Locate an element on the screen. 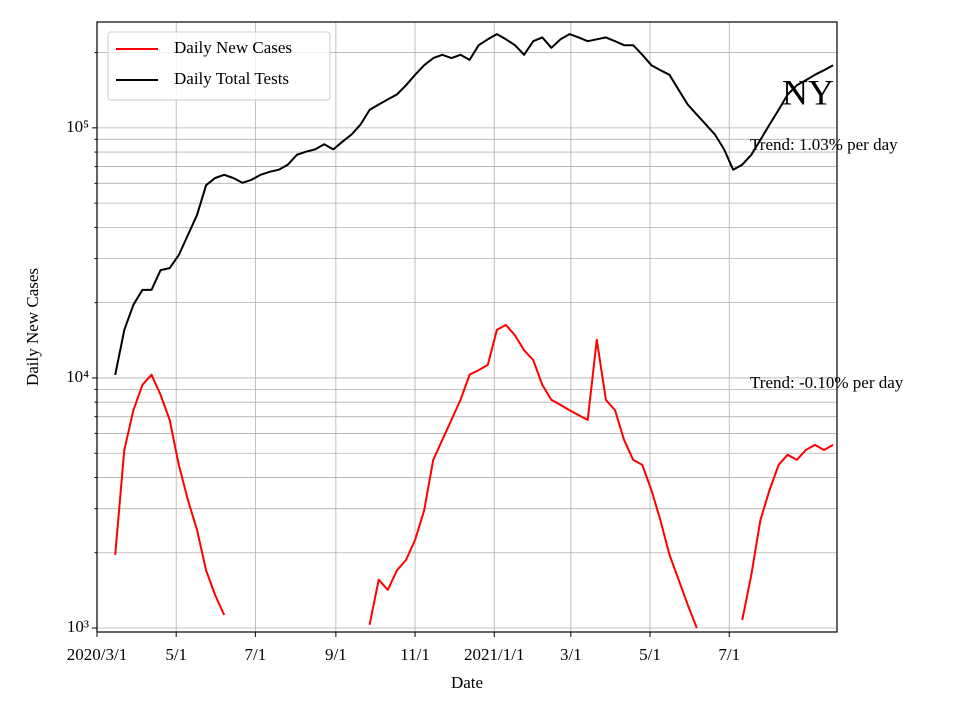  x-axis-label: Date is located at coordinates (467, 682).